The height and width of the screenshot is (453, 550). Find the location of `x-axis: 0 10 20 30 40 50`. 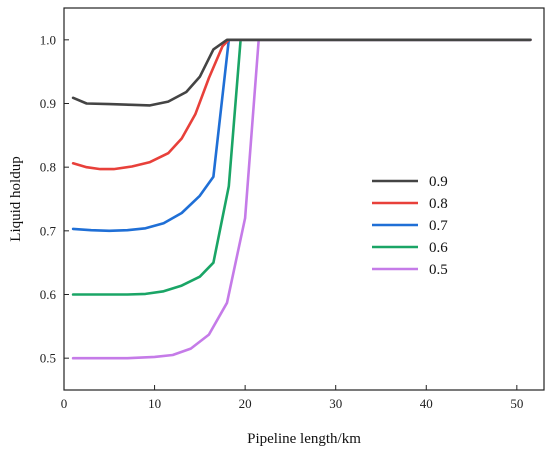

x-axis: 0 10 20 30 40 50 is located at coordinates (292, 398).